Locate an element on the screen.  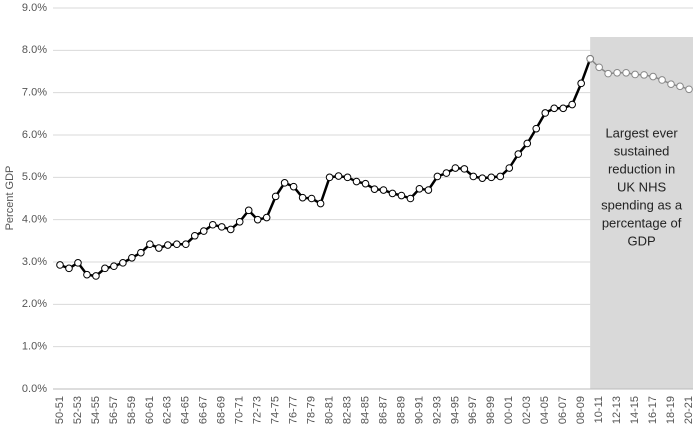
x-tick-label: 08-09 is located at coordinates (581, 410).